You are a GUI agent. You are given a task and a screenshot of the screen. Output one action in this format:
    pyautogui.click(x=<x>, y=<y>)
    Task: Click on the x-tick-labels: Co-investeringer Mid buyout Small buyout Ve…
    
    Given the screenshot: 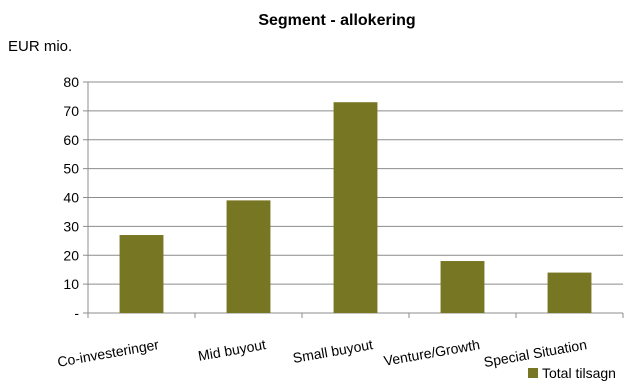 What is the action you would take?
    pyautogui.click(x=322, y=353)
    